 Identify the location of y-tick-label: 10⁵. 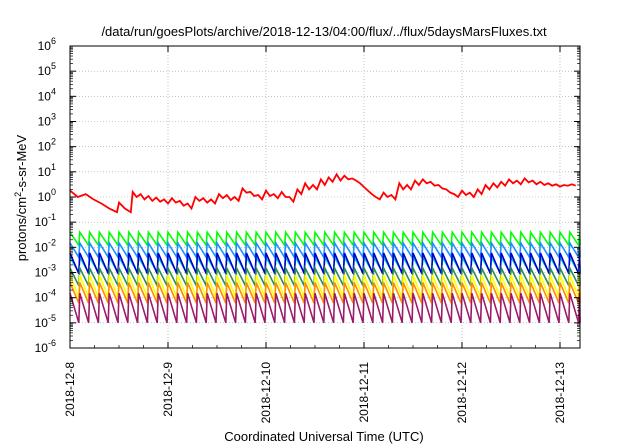
(47, 69).